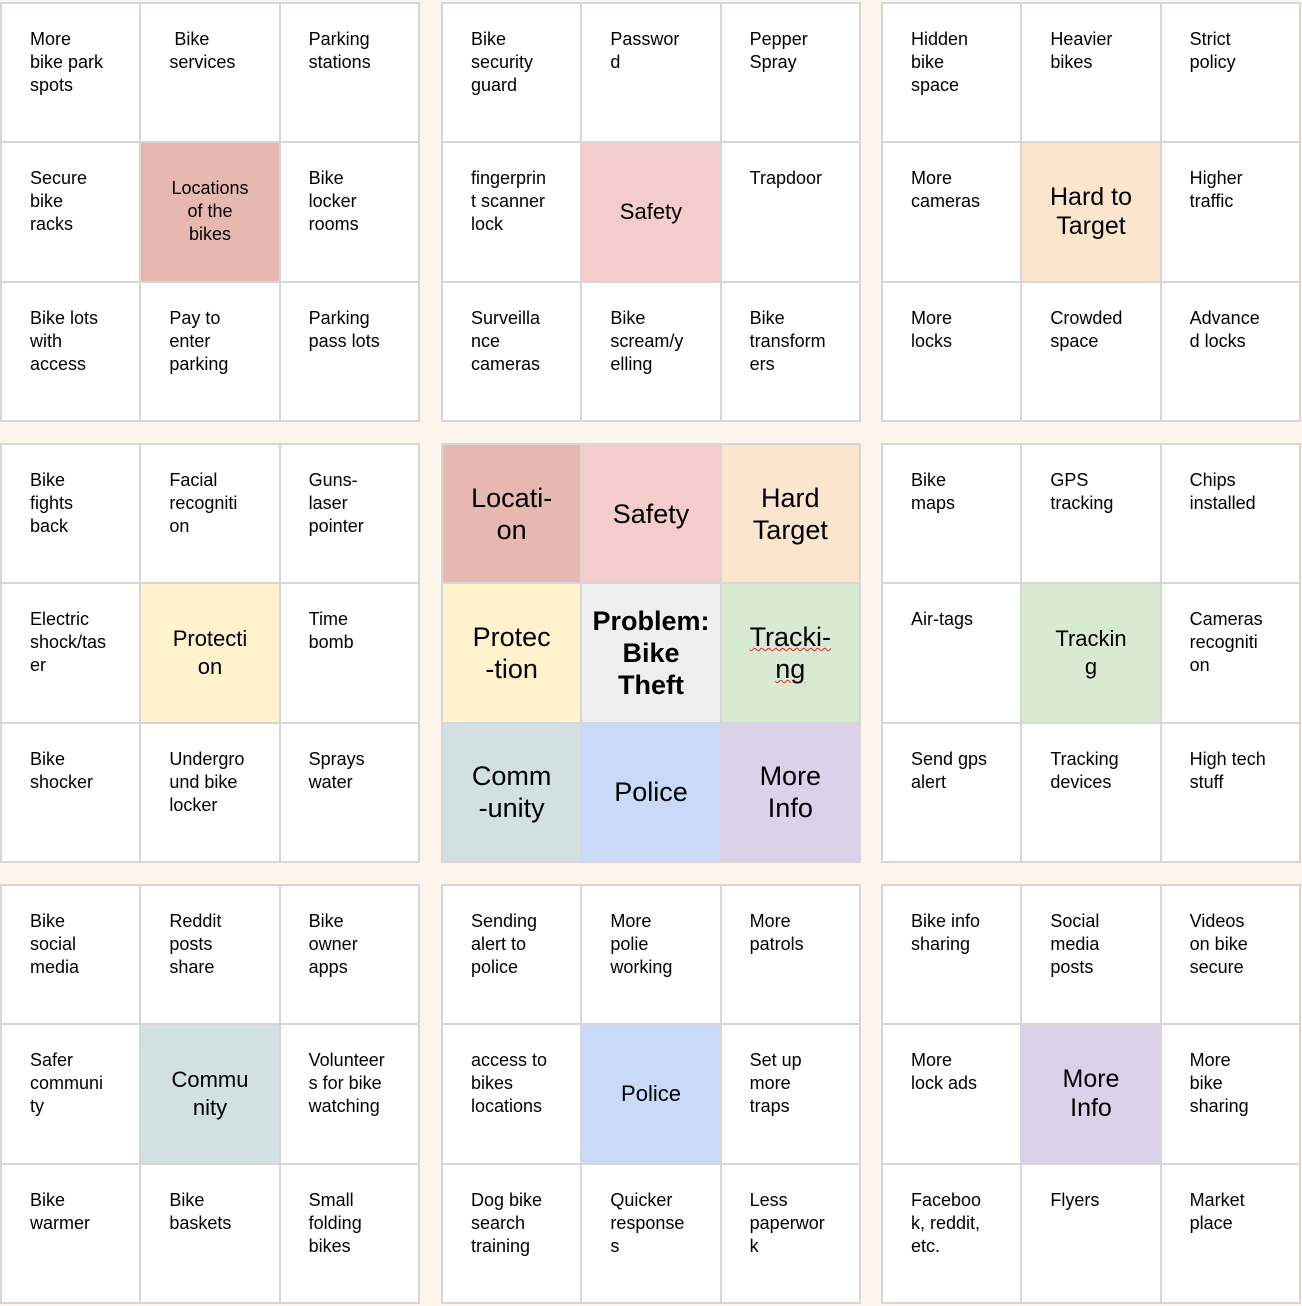 This screenshot has height=1306, width=1302. Describe the element at coordinates (790, 1094) in the screenshot. I see `idea-cell: Set up more traps` at that location.